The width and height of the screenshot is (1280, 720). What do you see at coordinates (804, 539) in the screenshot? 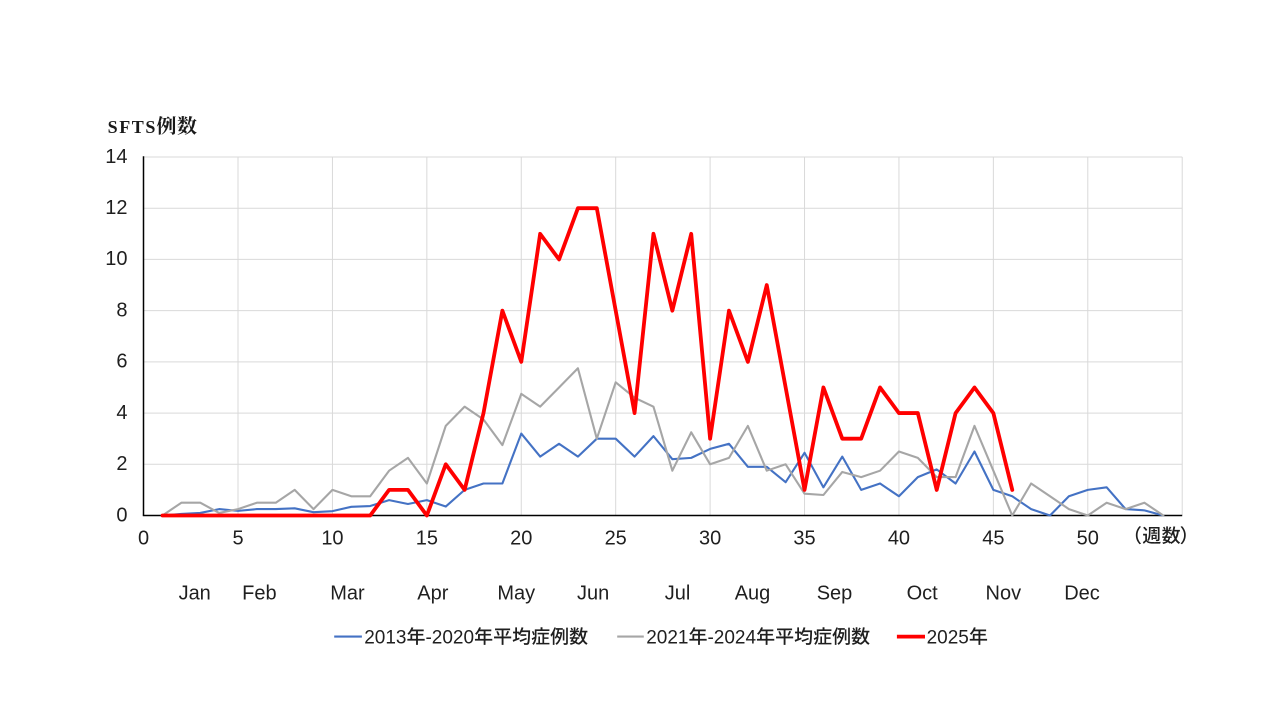
I see `svg-text: 35` at bounding box center [804, 539].